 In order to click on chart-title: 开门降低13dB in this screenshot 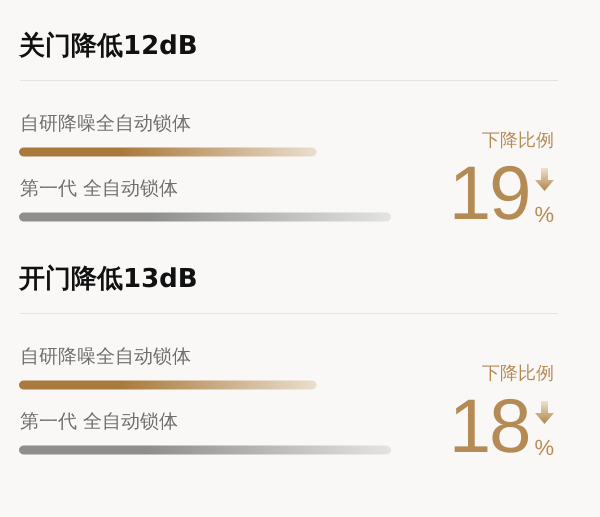, I will do `click(108, 279)`.